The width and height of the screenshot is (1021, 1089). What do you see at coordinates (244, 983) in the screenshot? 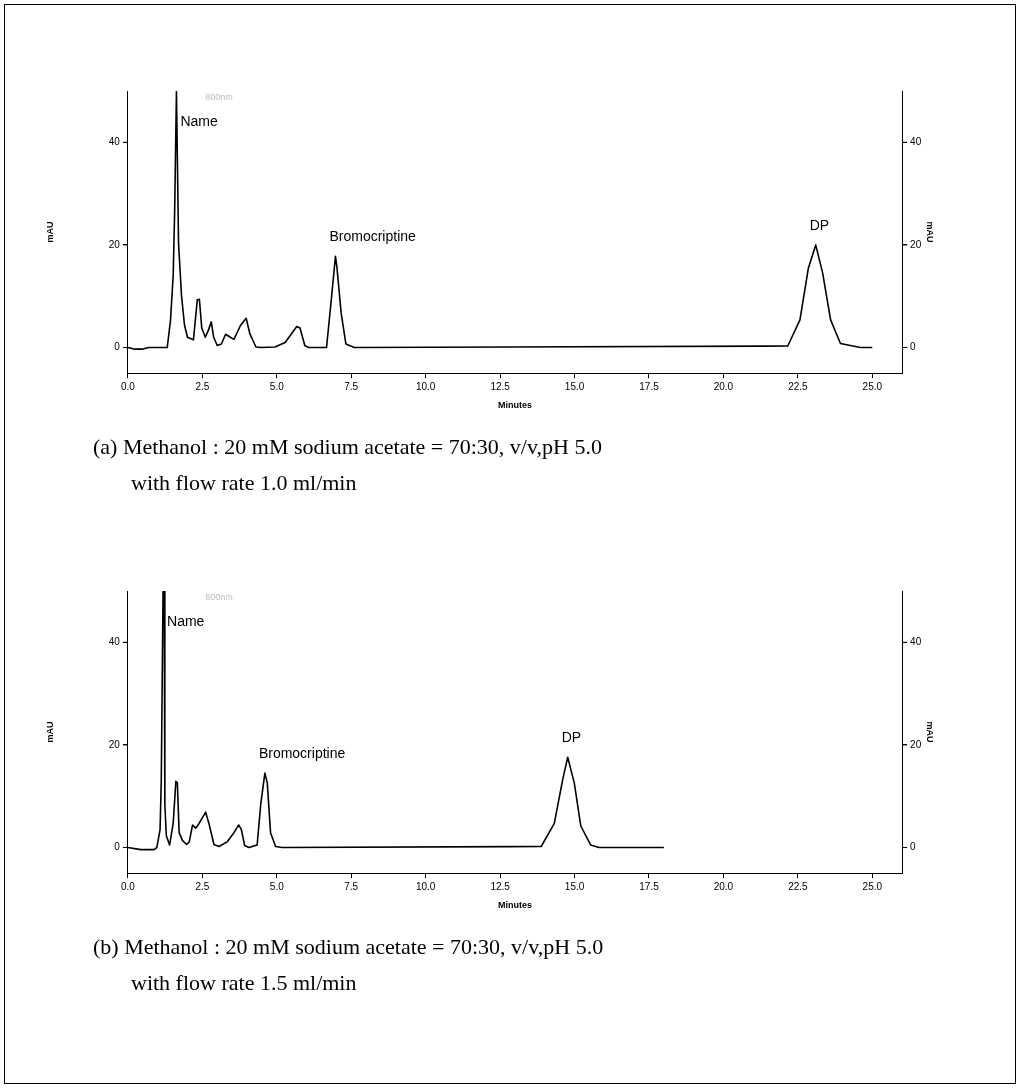
I see `text: with flow rate 1.5 ml/min` at bounding box center [244, 983].